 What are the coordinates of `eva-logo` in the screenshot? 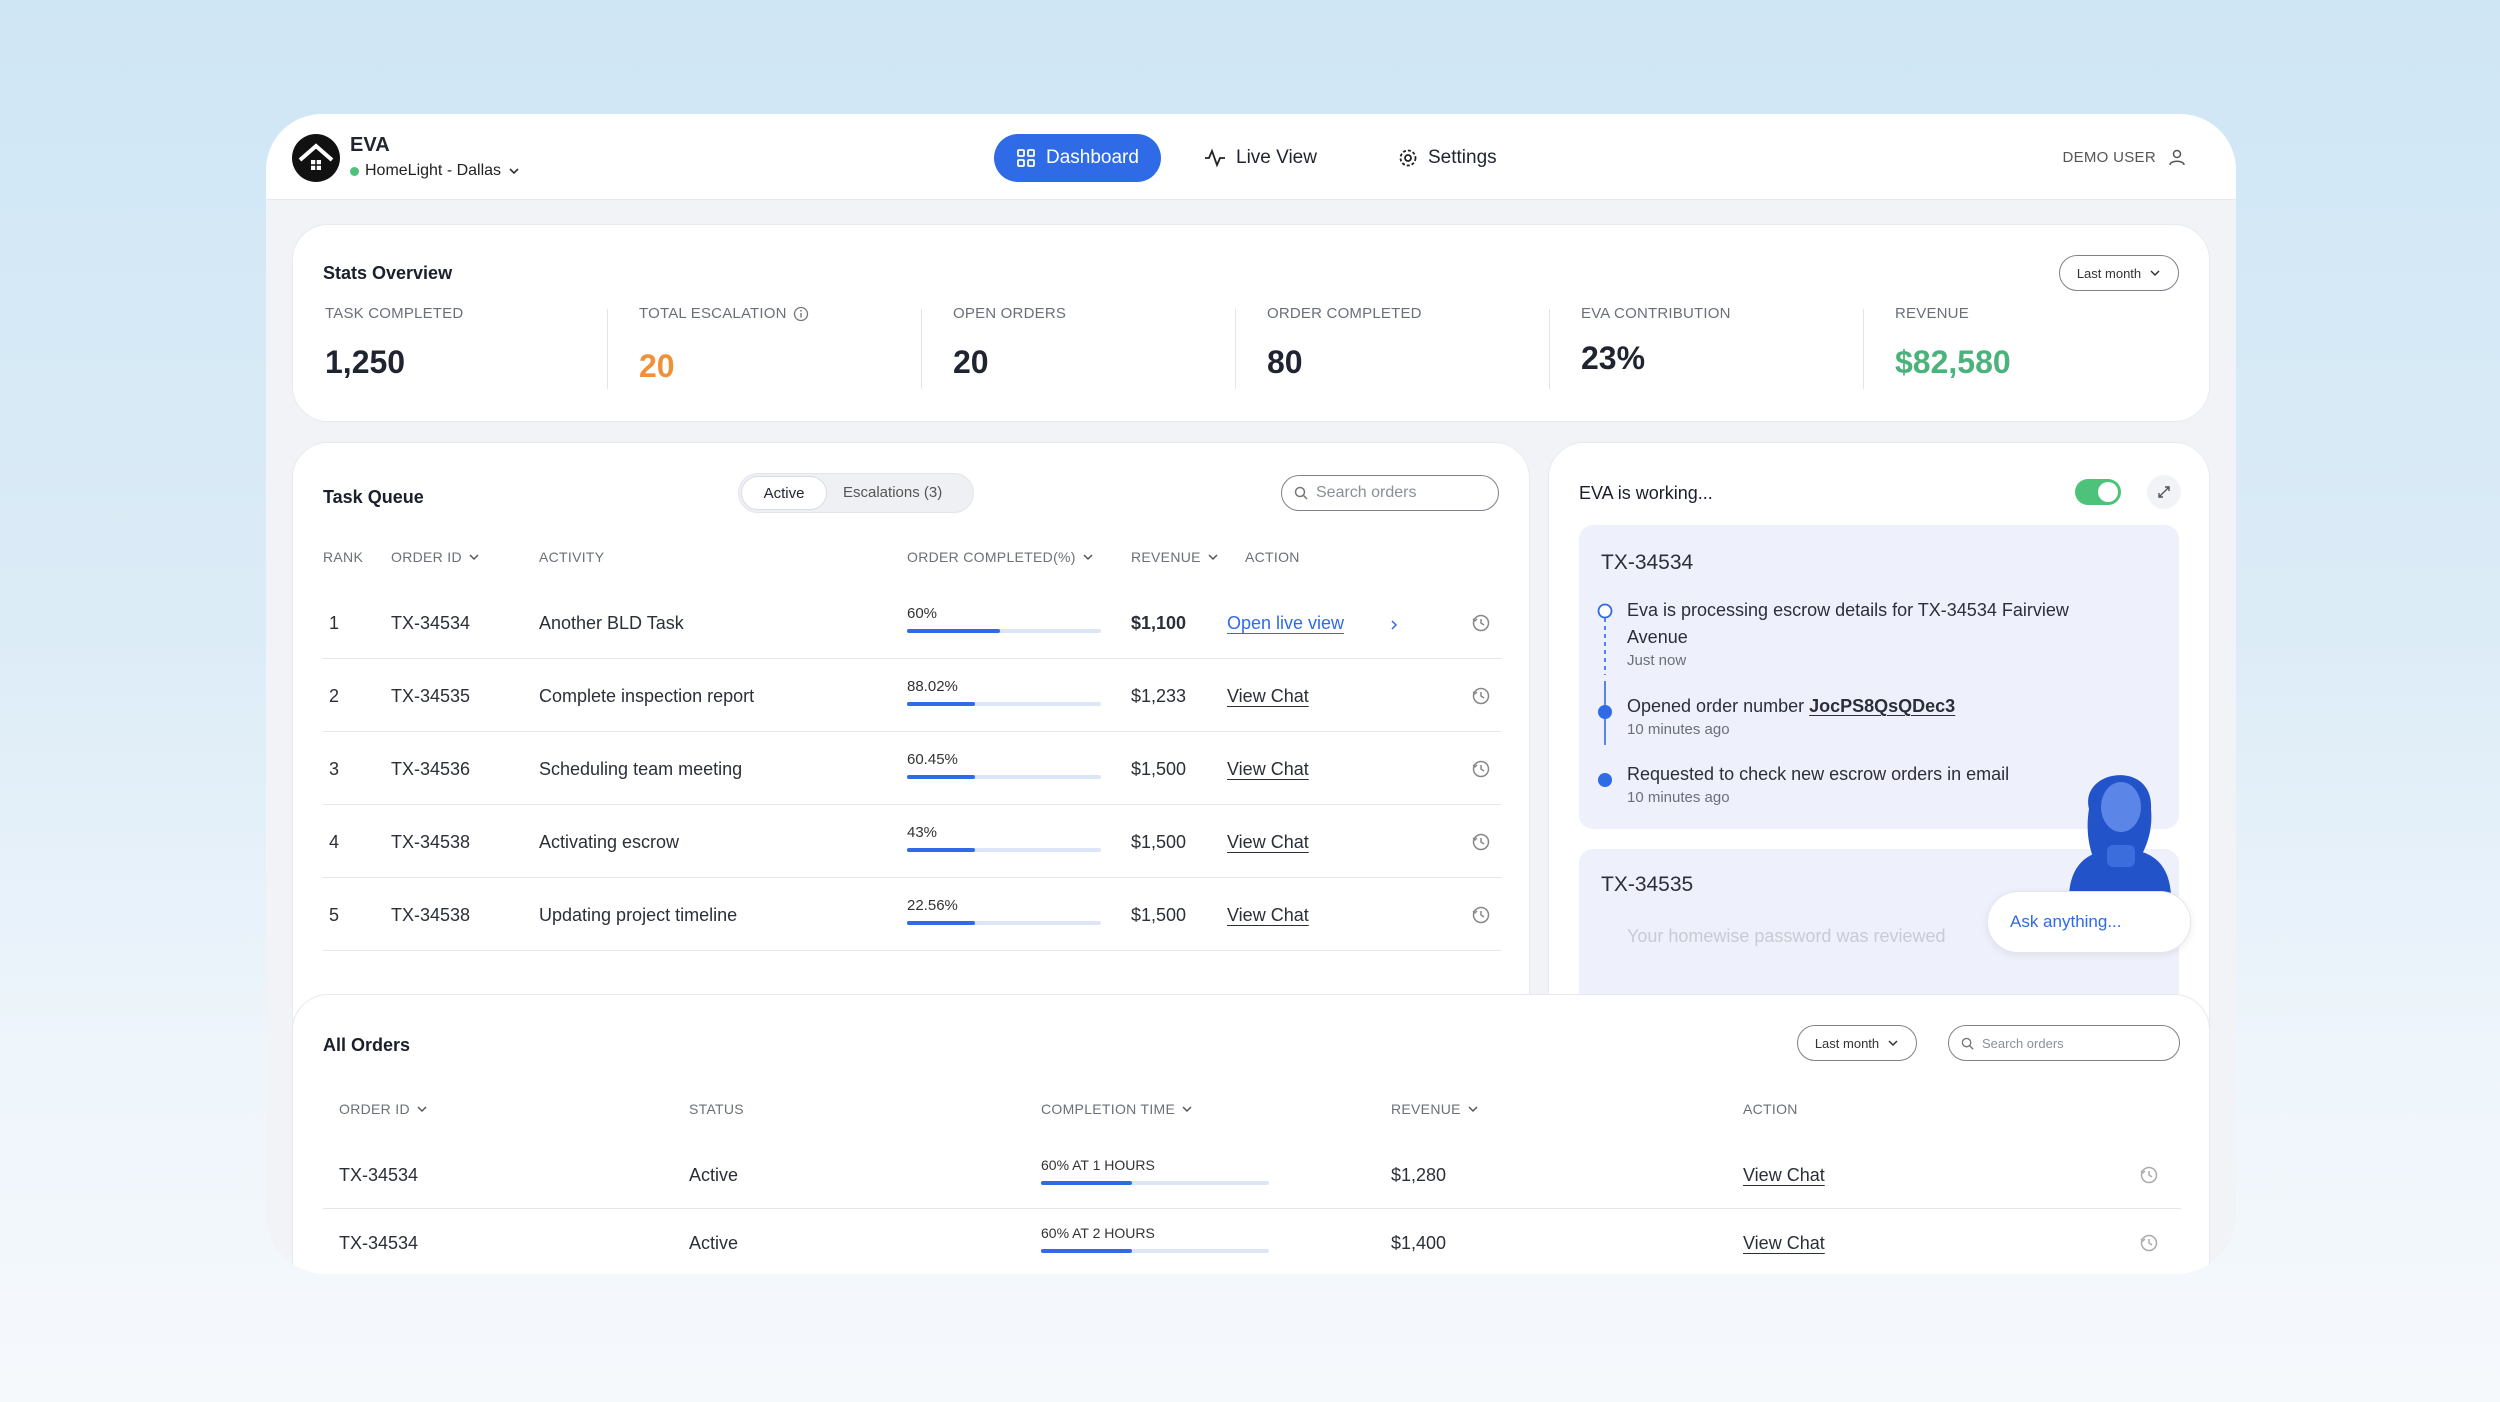 It's located at (316, 158).